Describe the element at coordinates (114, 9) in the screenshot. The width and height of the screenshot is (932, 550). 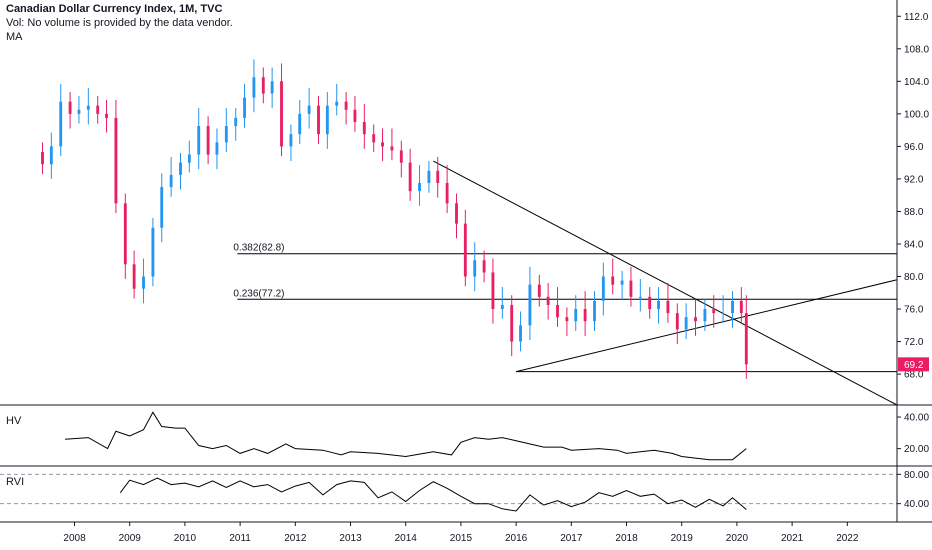
I see `chart-title: Canadian Dollar Currency Index, 1M, TVC` at that location.